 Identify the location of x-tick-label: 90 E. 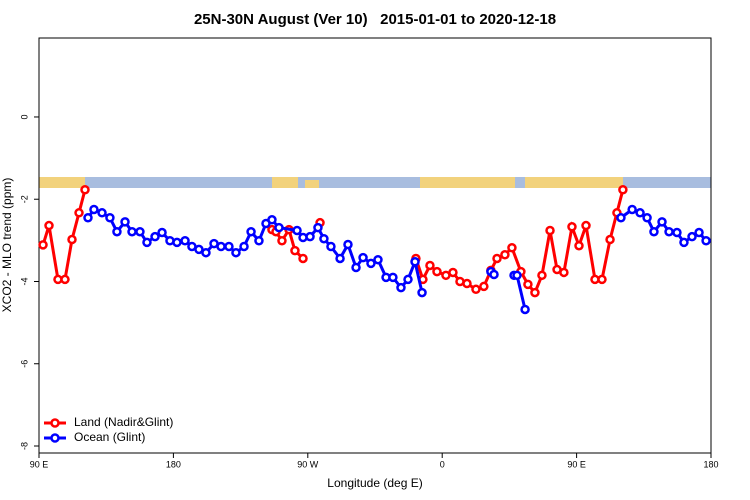
(576, 464).